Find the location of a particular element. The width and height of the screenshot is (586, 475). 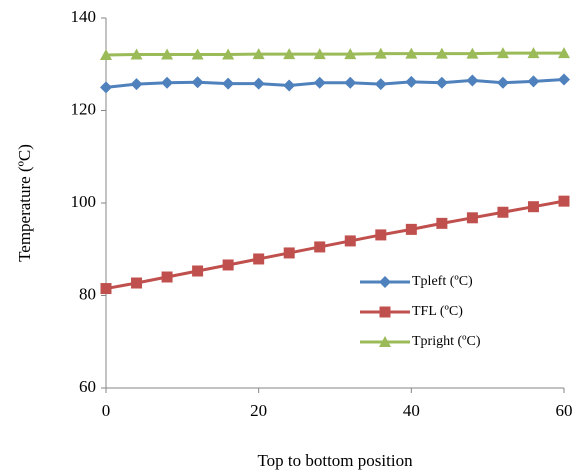

legend-label: Tpright (ºC) is located at coordinates (446, 341).